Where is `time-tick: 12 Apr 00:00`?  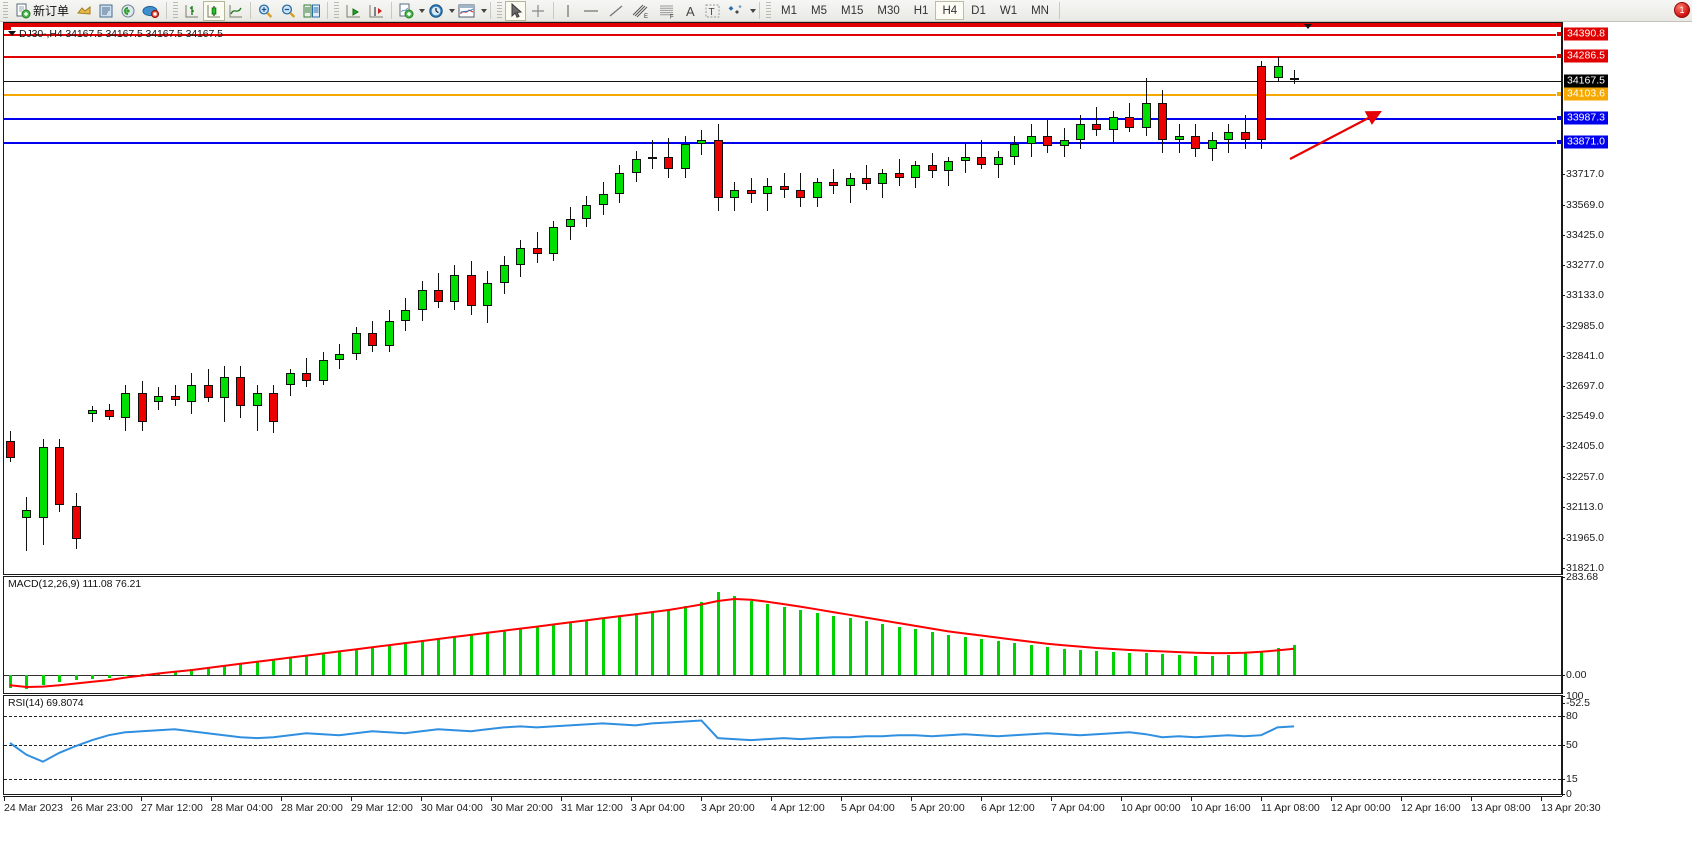
time-tick: 12 Apr 00:00 is located at coordinates (1361, 805).